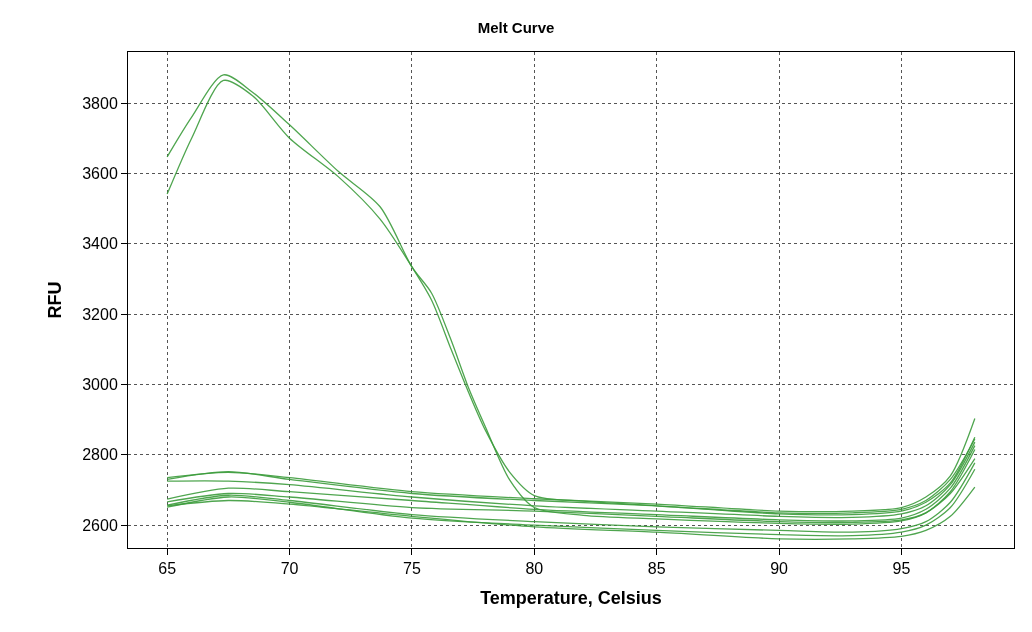 This screenshot has height=632, width=1032. What do you see at coordinates (100, 314) in the screenshot?
I see `y-tick-label: 3200` at bounding box center [100, 314].